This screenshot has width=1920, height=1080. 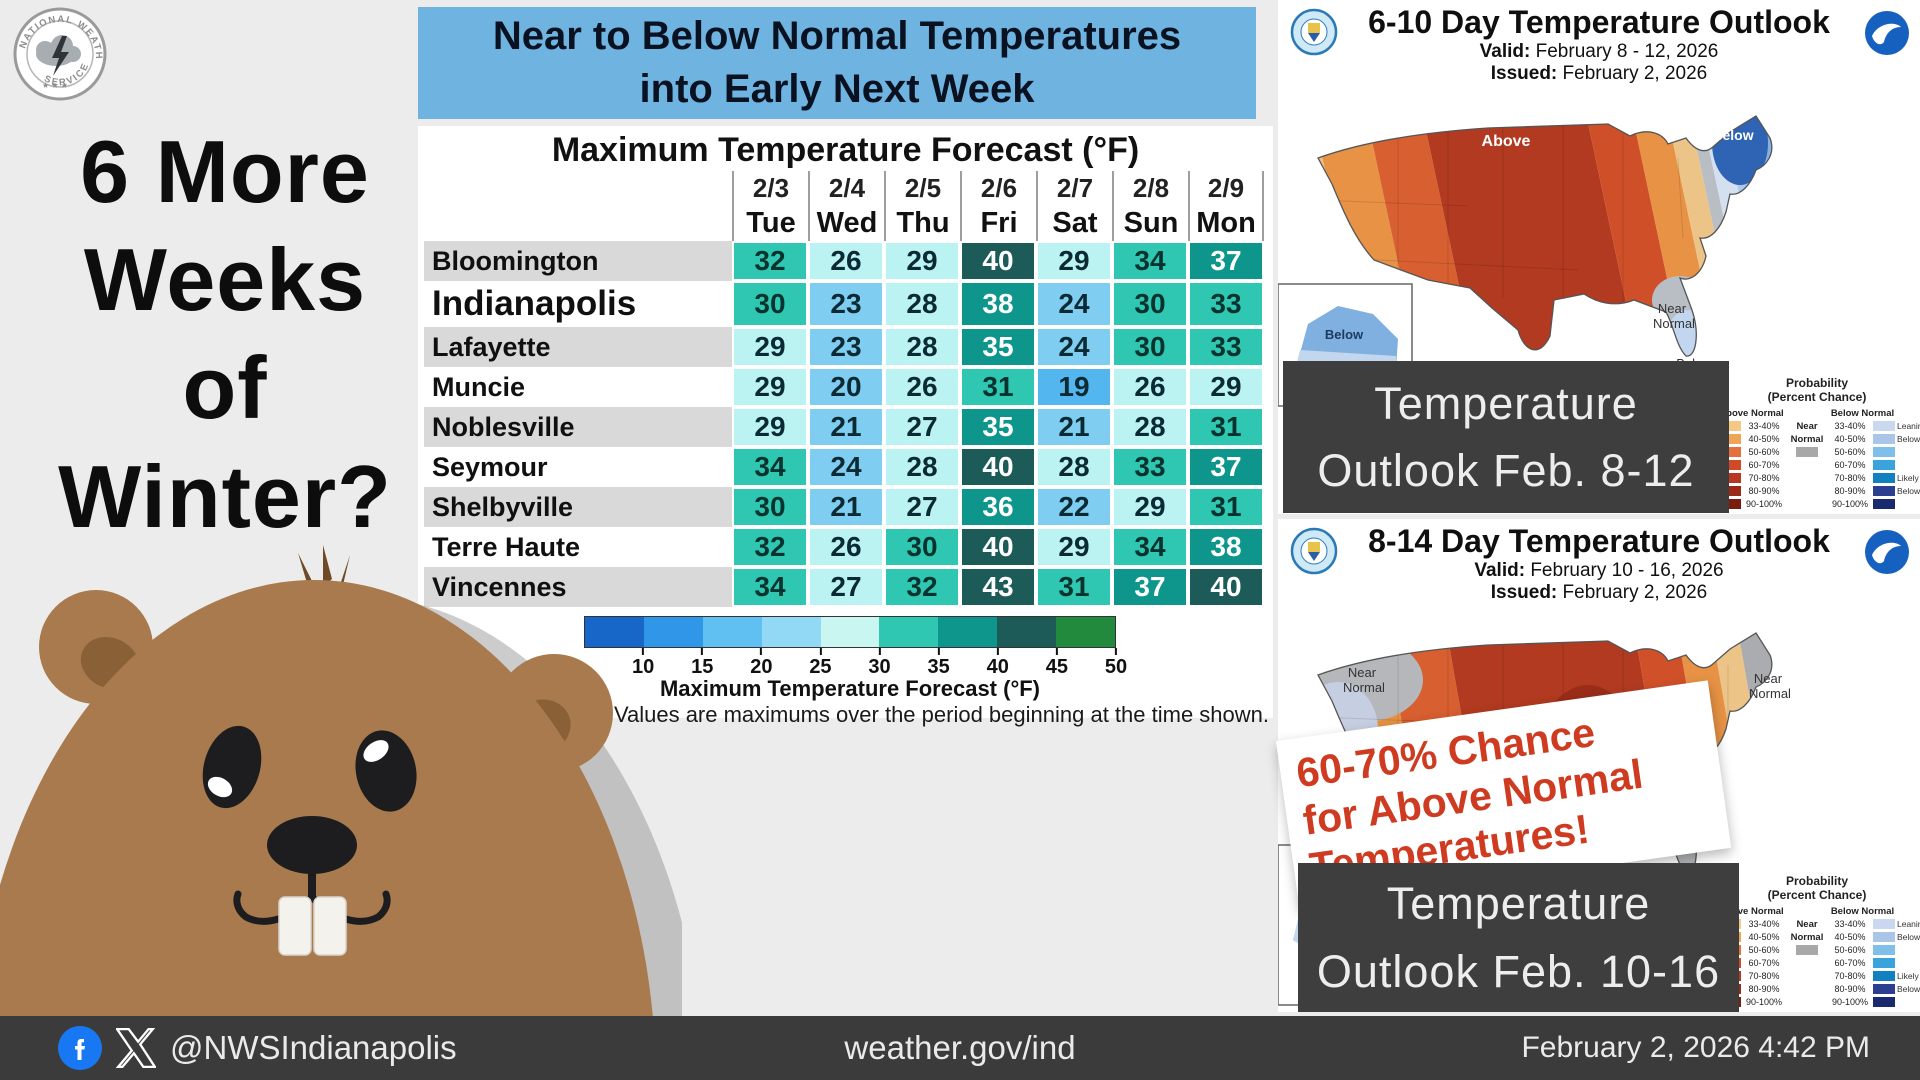 I want to click on tick-value: 30, so click(x=879, y=667).